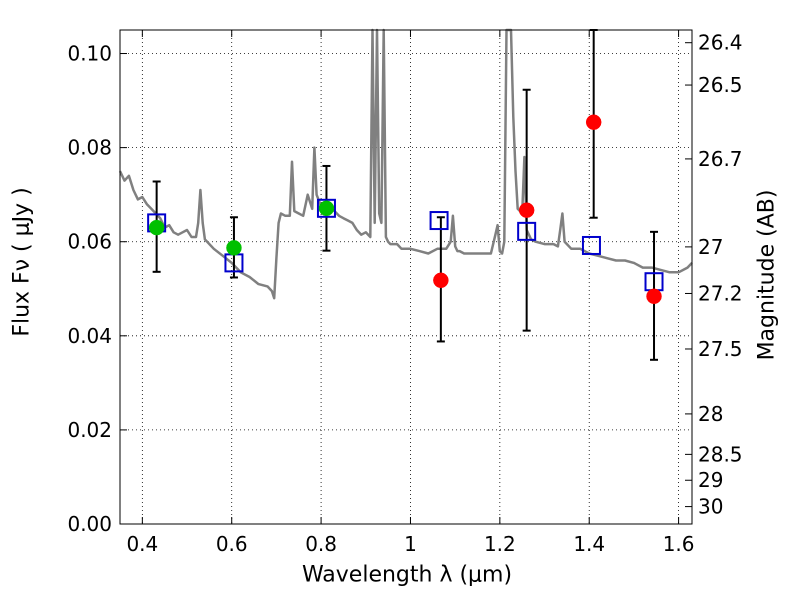  What do you see at coordinates (407, 575) in the screenshot?
I see `x-axis-label: Wavelength λ (μm)` at bounding box center [407, 575].